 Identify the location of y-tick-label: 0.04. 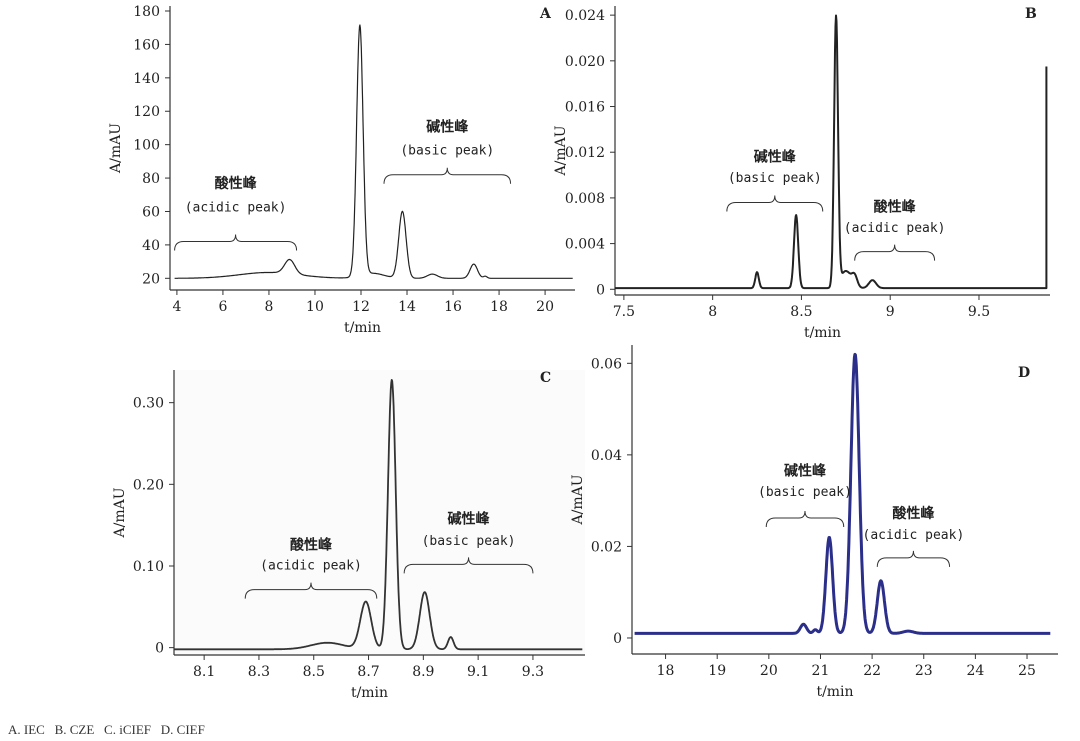
(606, 456).